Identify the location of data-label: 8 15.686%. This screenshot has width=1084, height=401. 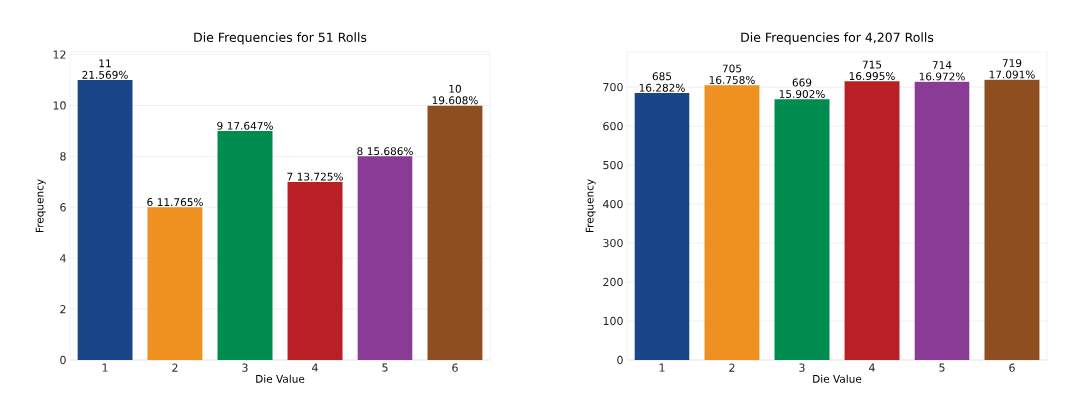
(385, 151).